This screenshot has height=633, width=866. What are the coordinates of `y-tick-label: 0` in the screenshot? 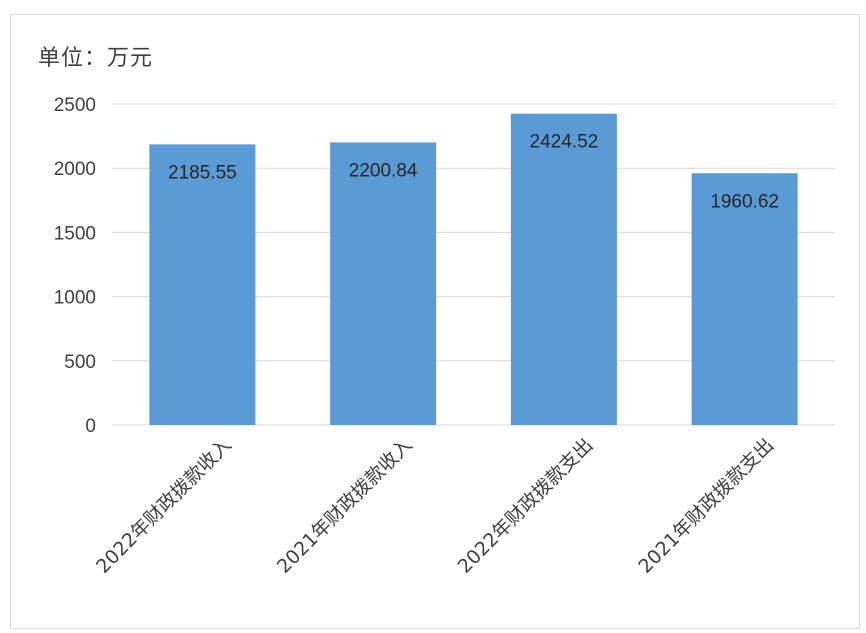 It's located at (90, 426).